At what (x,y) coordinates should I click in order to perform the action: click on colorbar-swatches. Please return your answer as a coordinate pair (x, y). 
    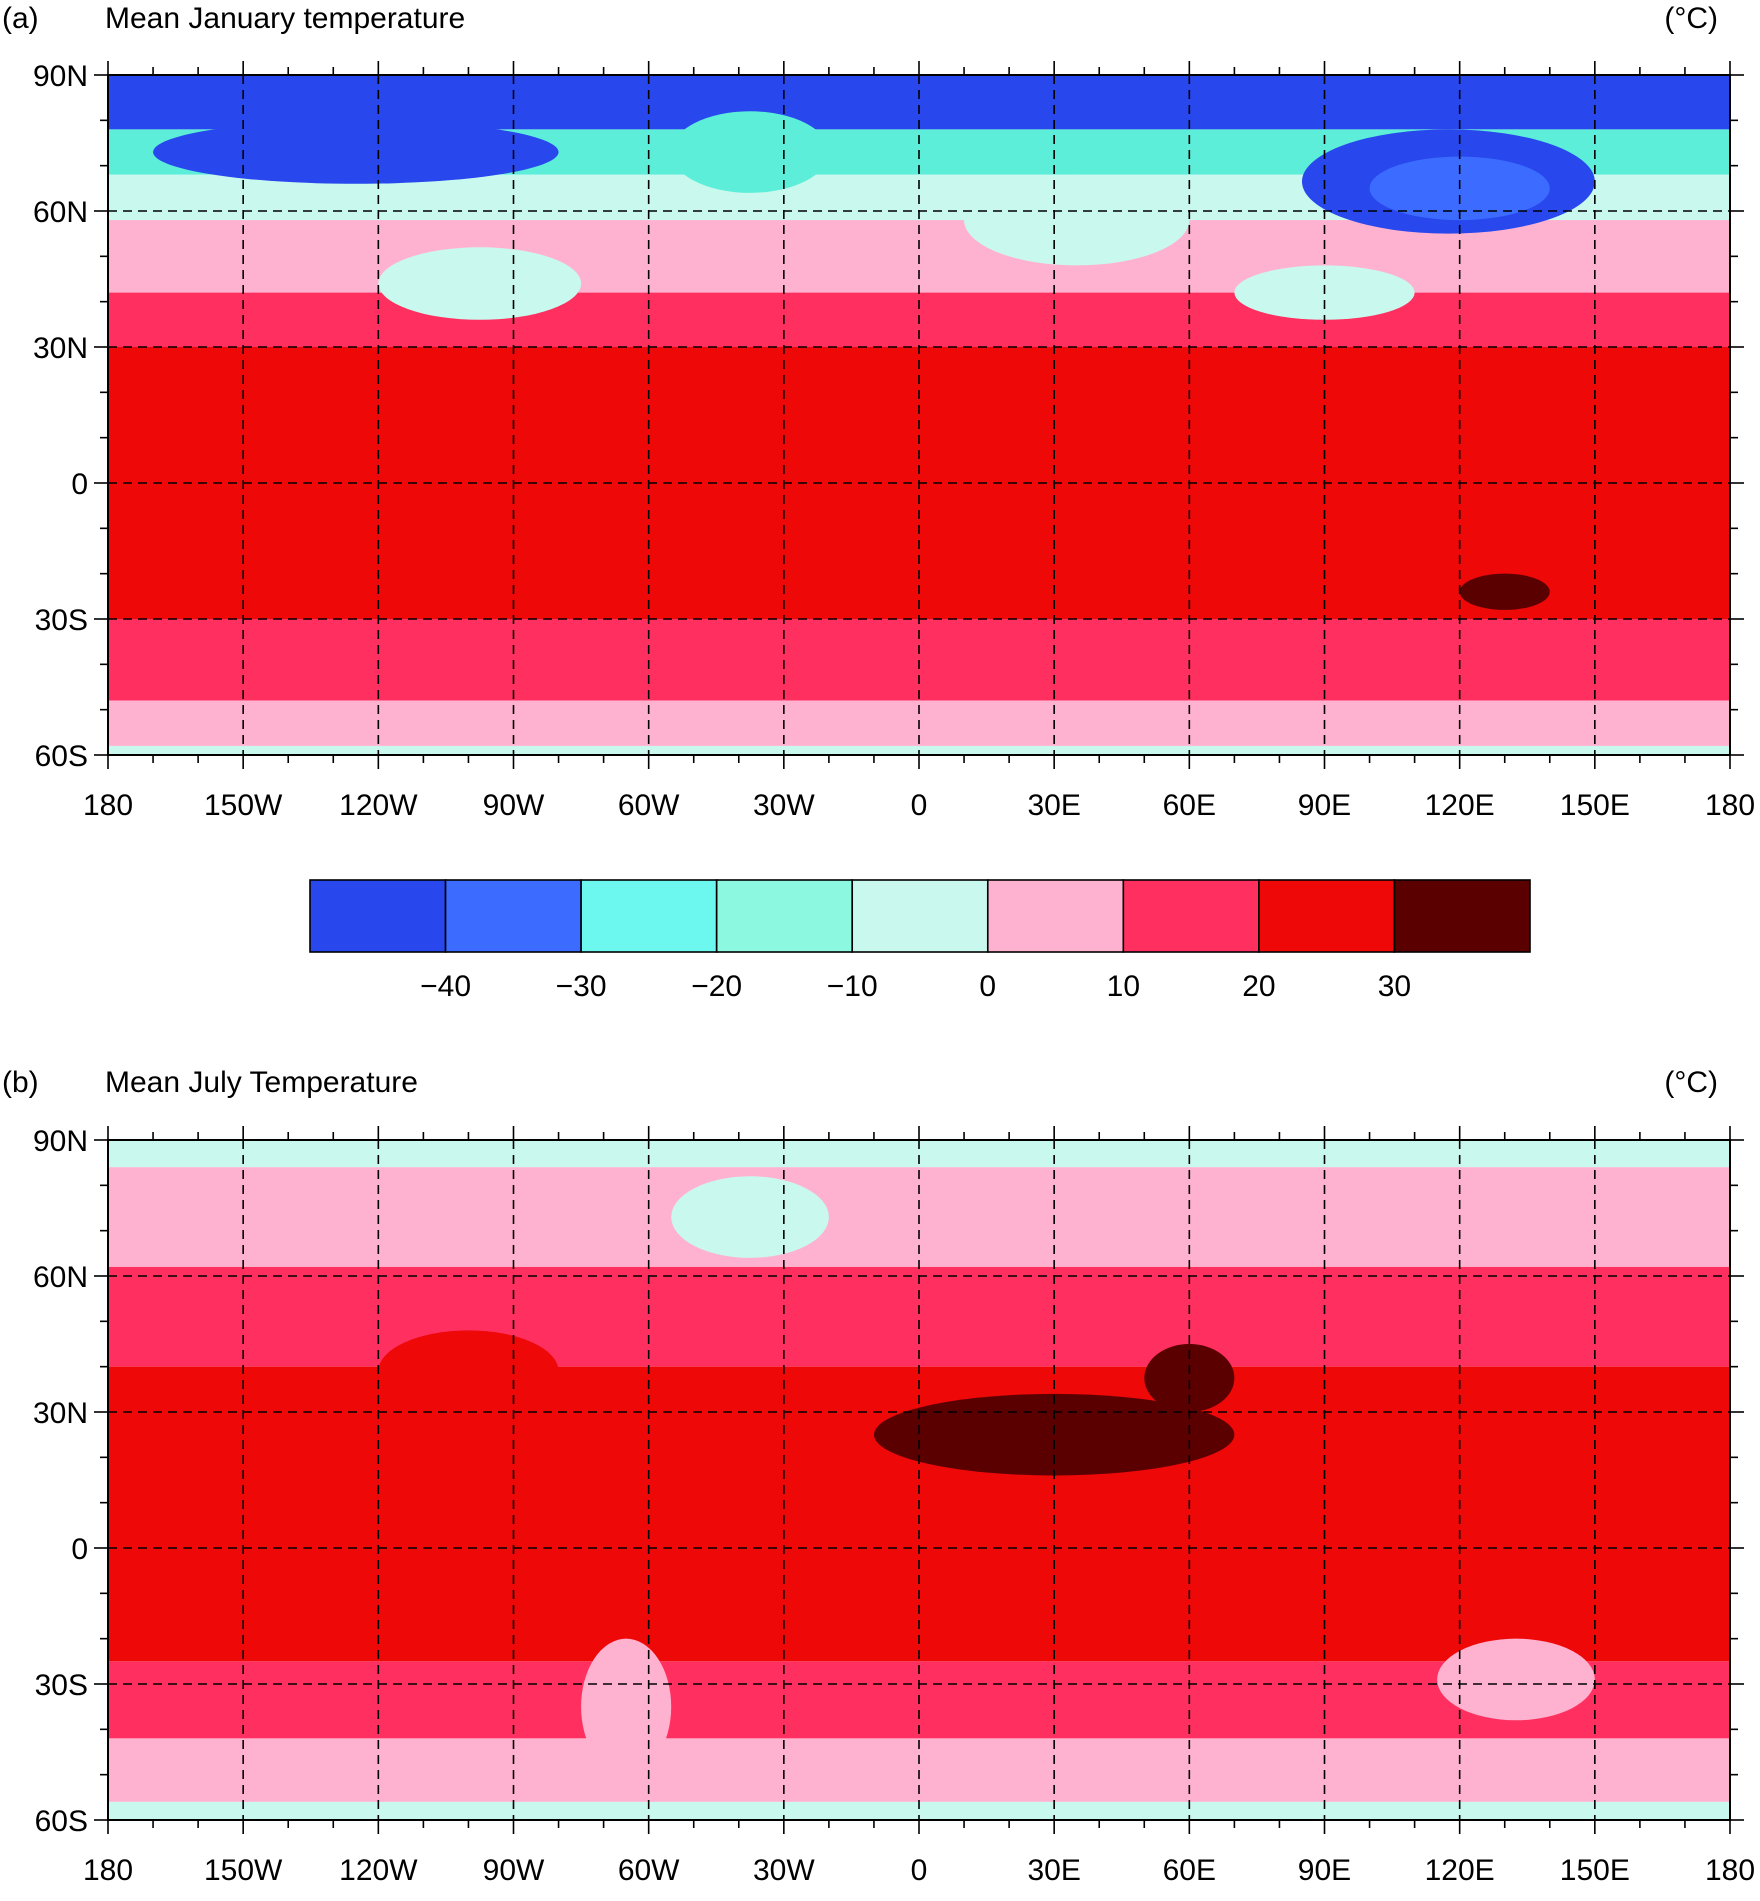
    Looking at the image, I should click on (920, 916).